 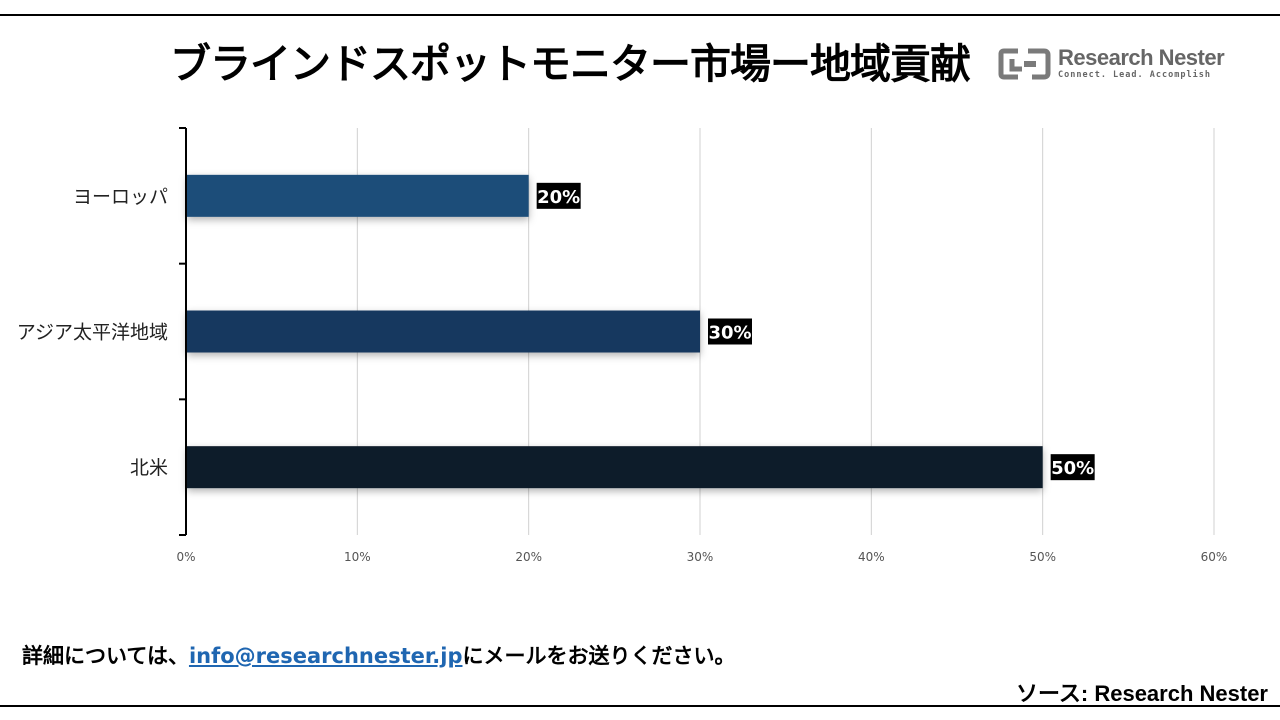 I want to click on logo-tagline: Connect. Lead. Accomplish, so click(x=1134, y=75).